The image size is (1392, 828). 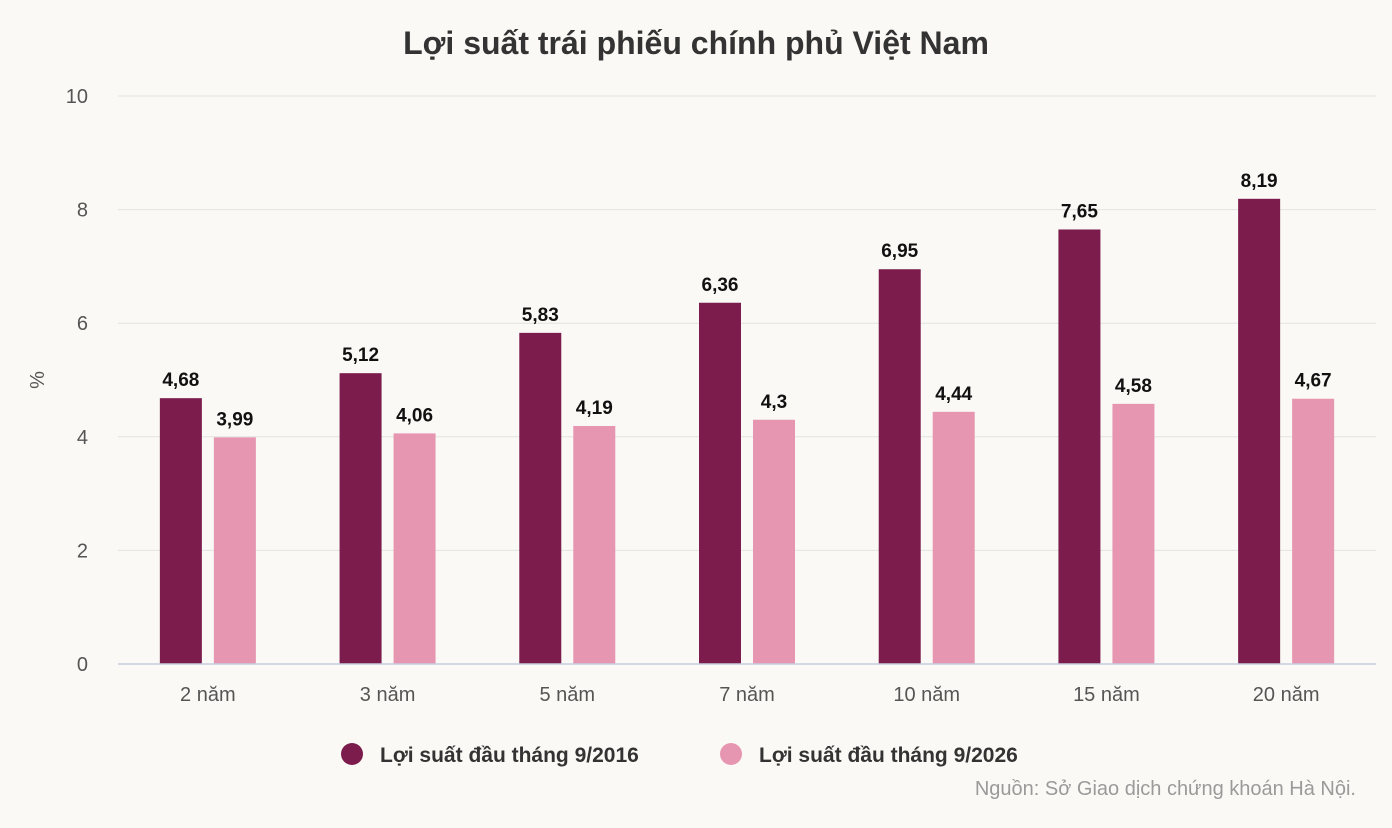 I want to click on data-label: 4,3, so click(x=774, y=402).